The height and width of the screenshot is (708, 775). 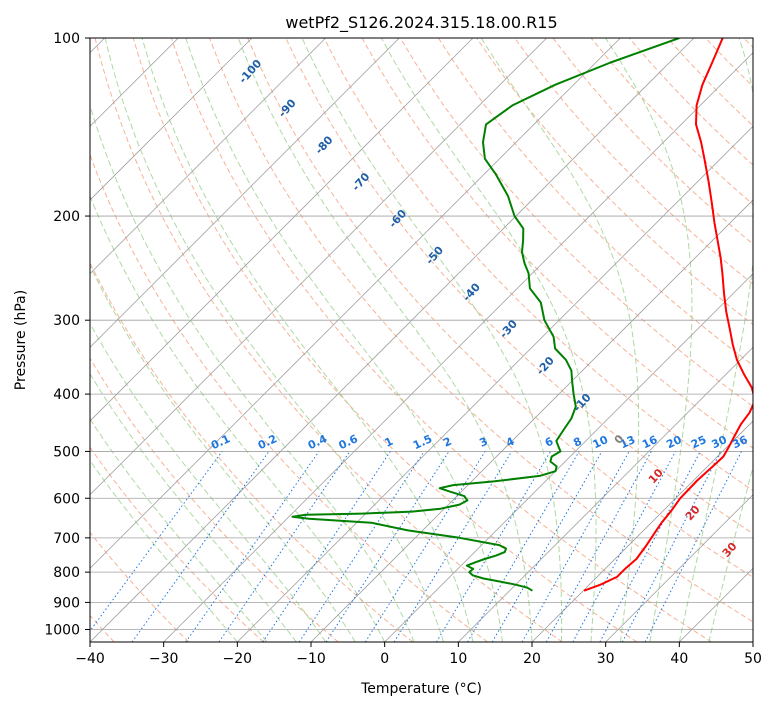 I want to click on mixing-ratio-label: 30, so click(x=720, y=442).